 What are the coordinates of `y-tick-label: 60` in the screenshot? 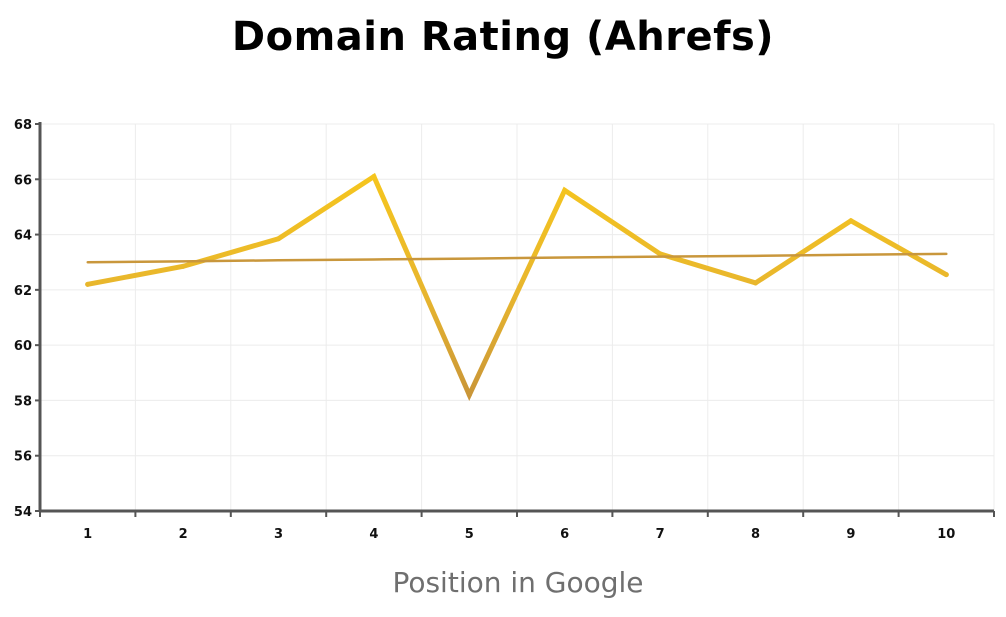 It's located at (23, 346).